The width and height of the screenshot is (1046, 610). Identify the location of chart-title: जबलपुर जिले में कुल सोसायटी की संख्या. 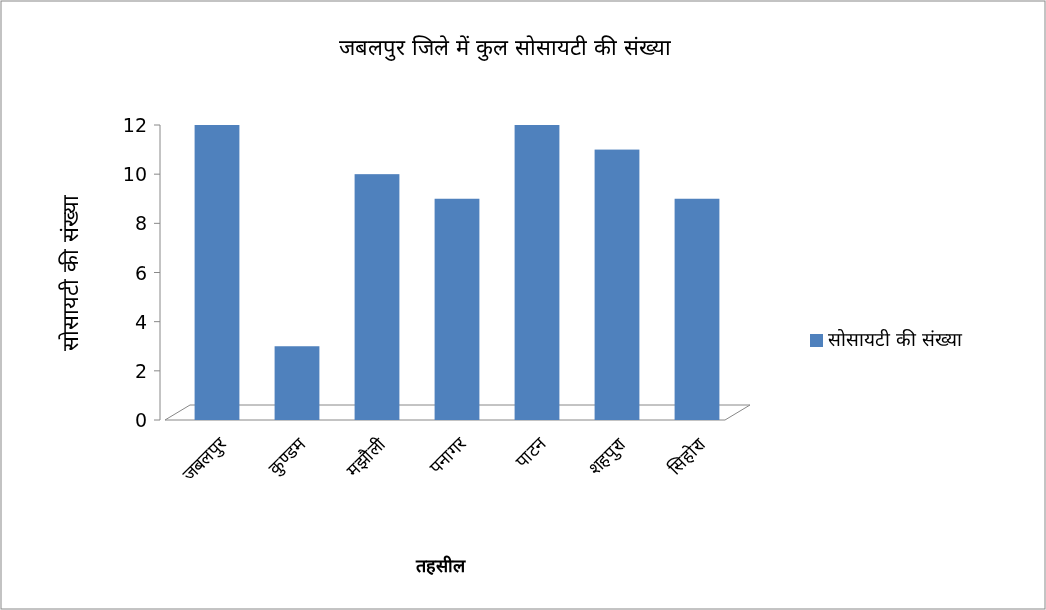
(505, 48).